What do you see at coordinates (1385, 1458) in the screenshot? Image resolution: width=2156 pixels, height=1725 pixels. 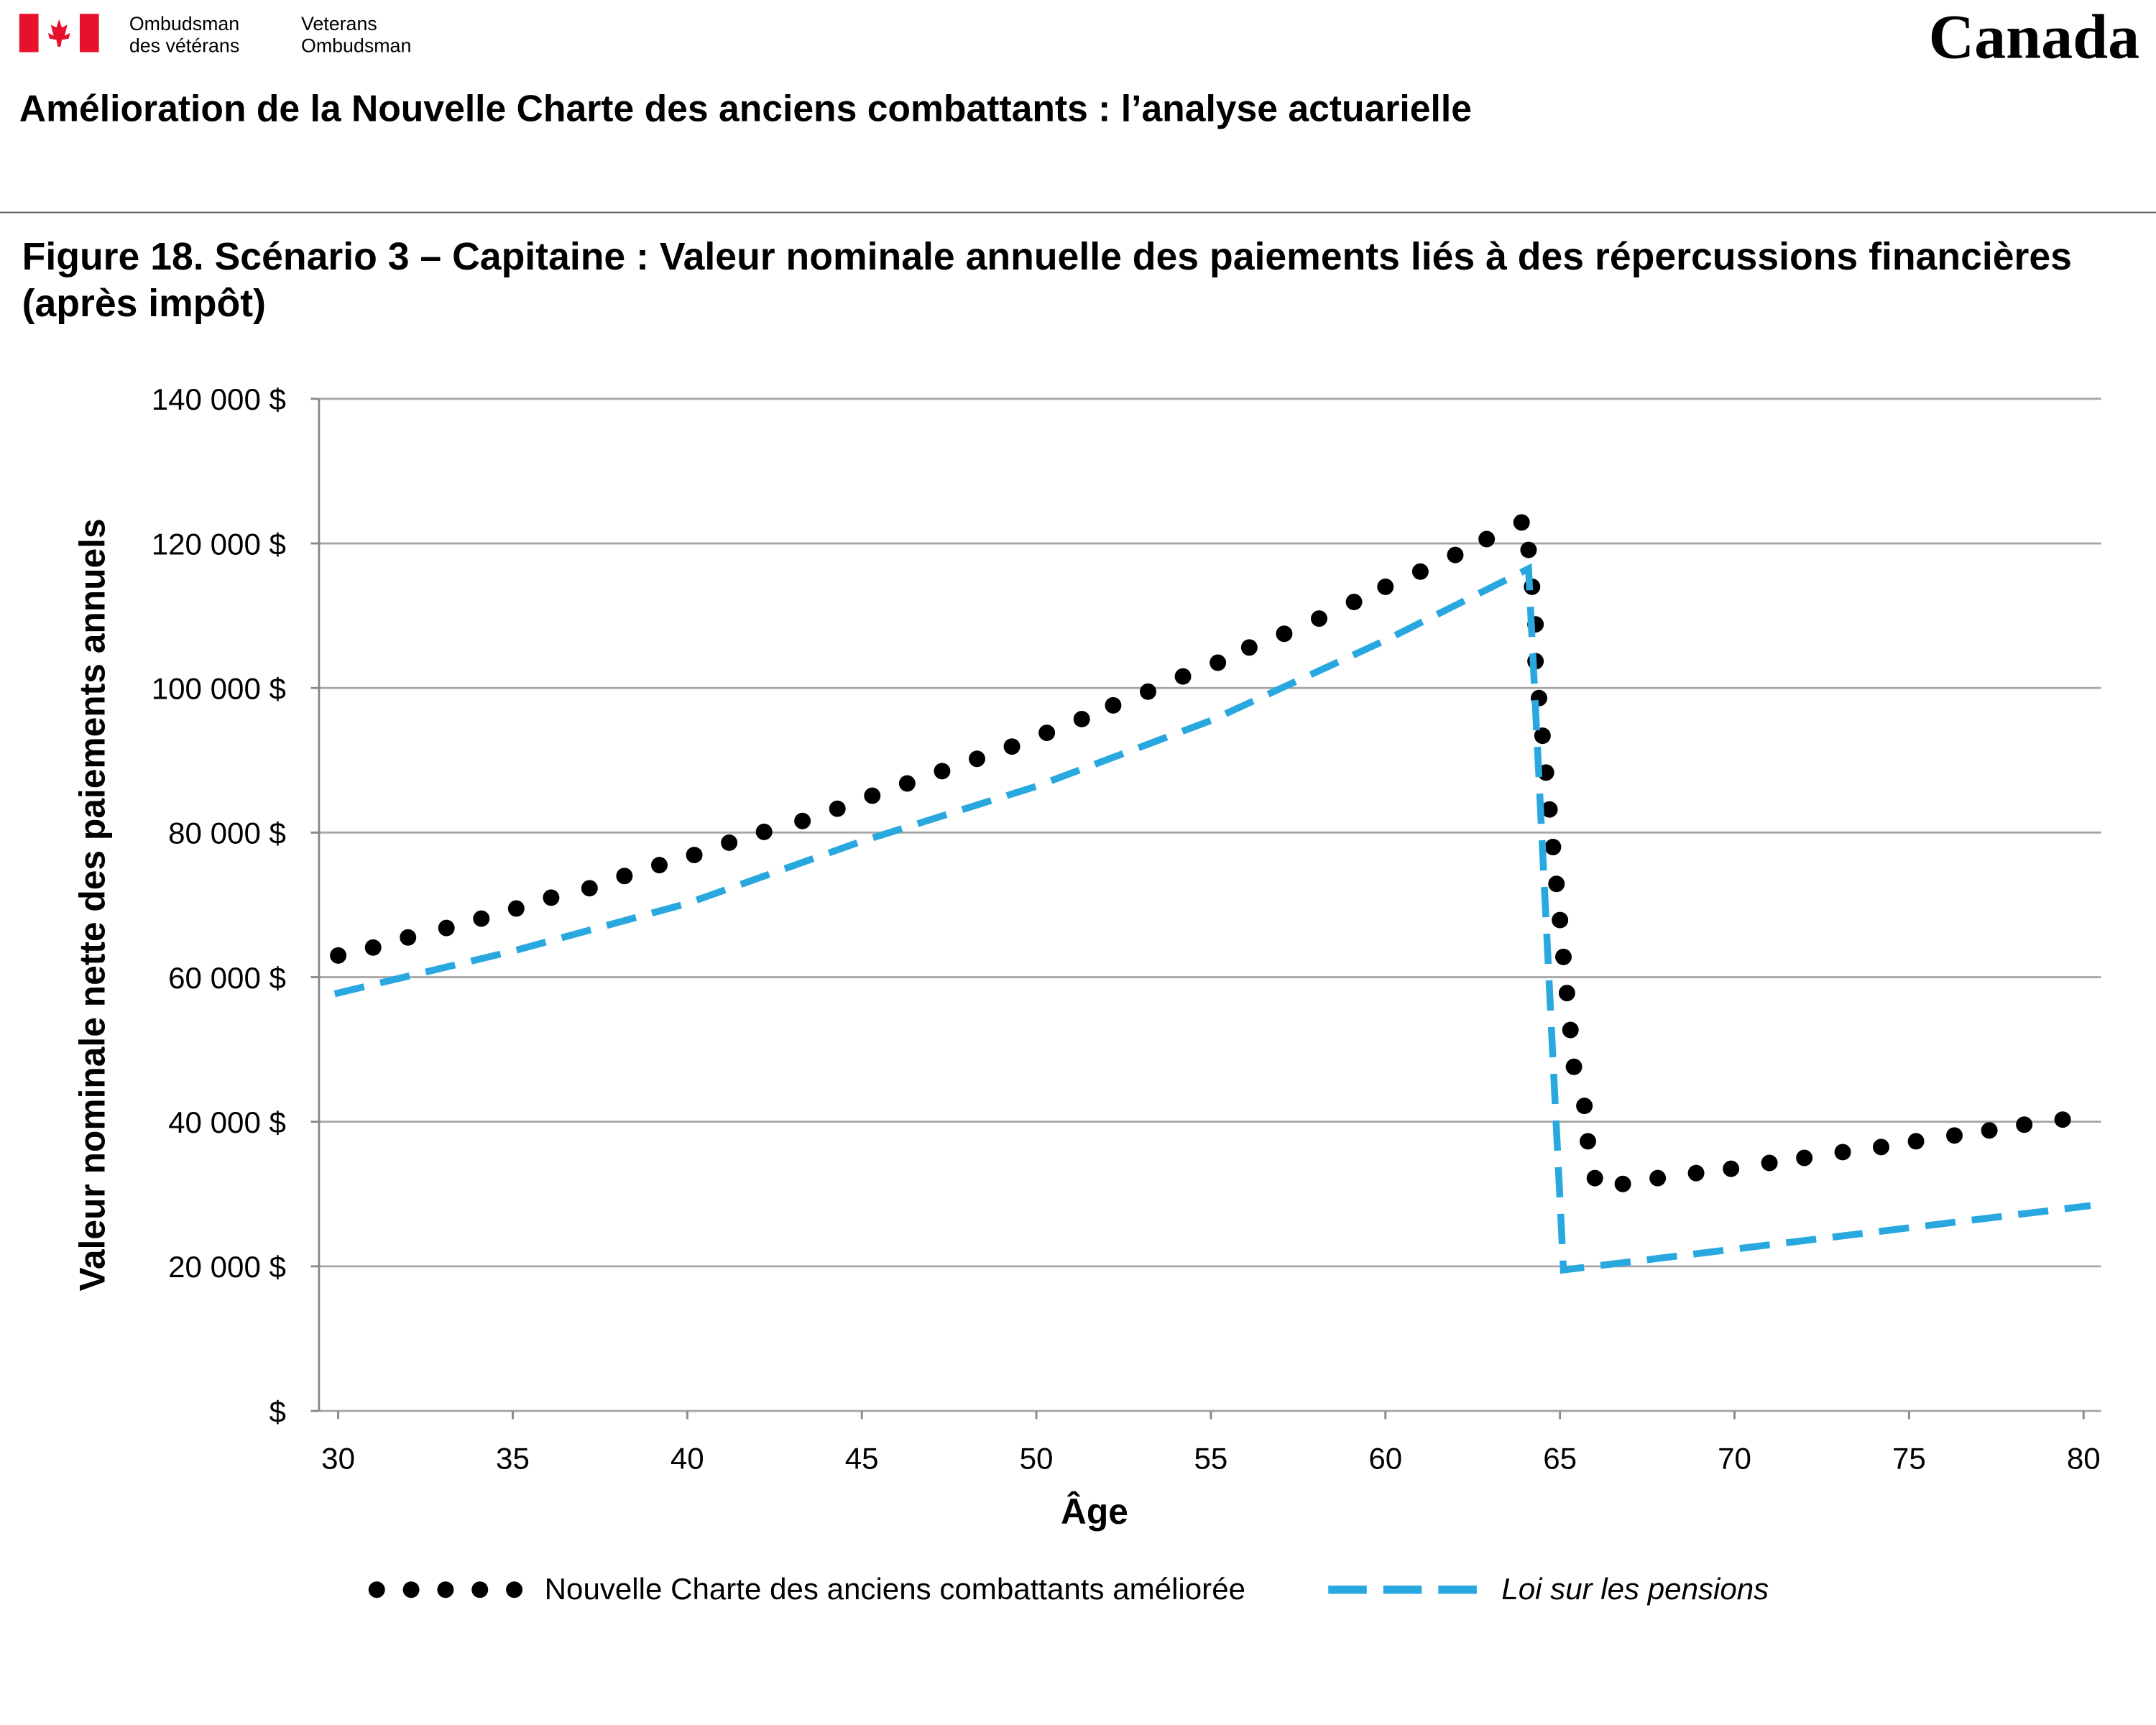 I see `x-tick-label: 60` at bounding box center [1385, 1458].